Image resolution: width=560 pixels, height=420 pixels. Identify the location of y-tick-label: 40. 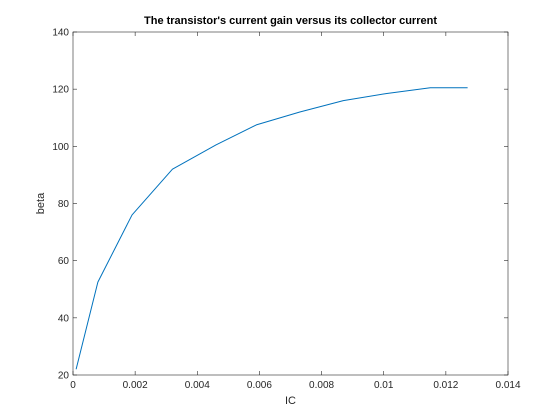
(64, 318).